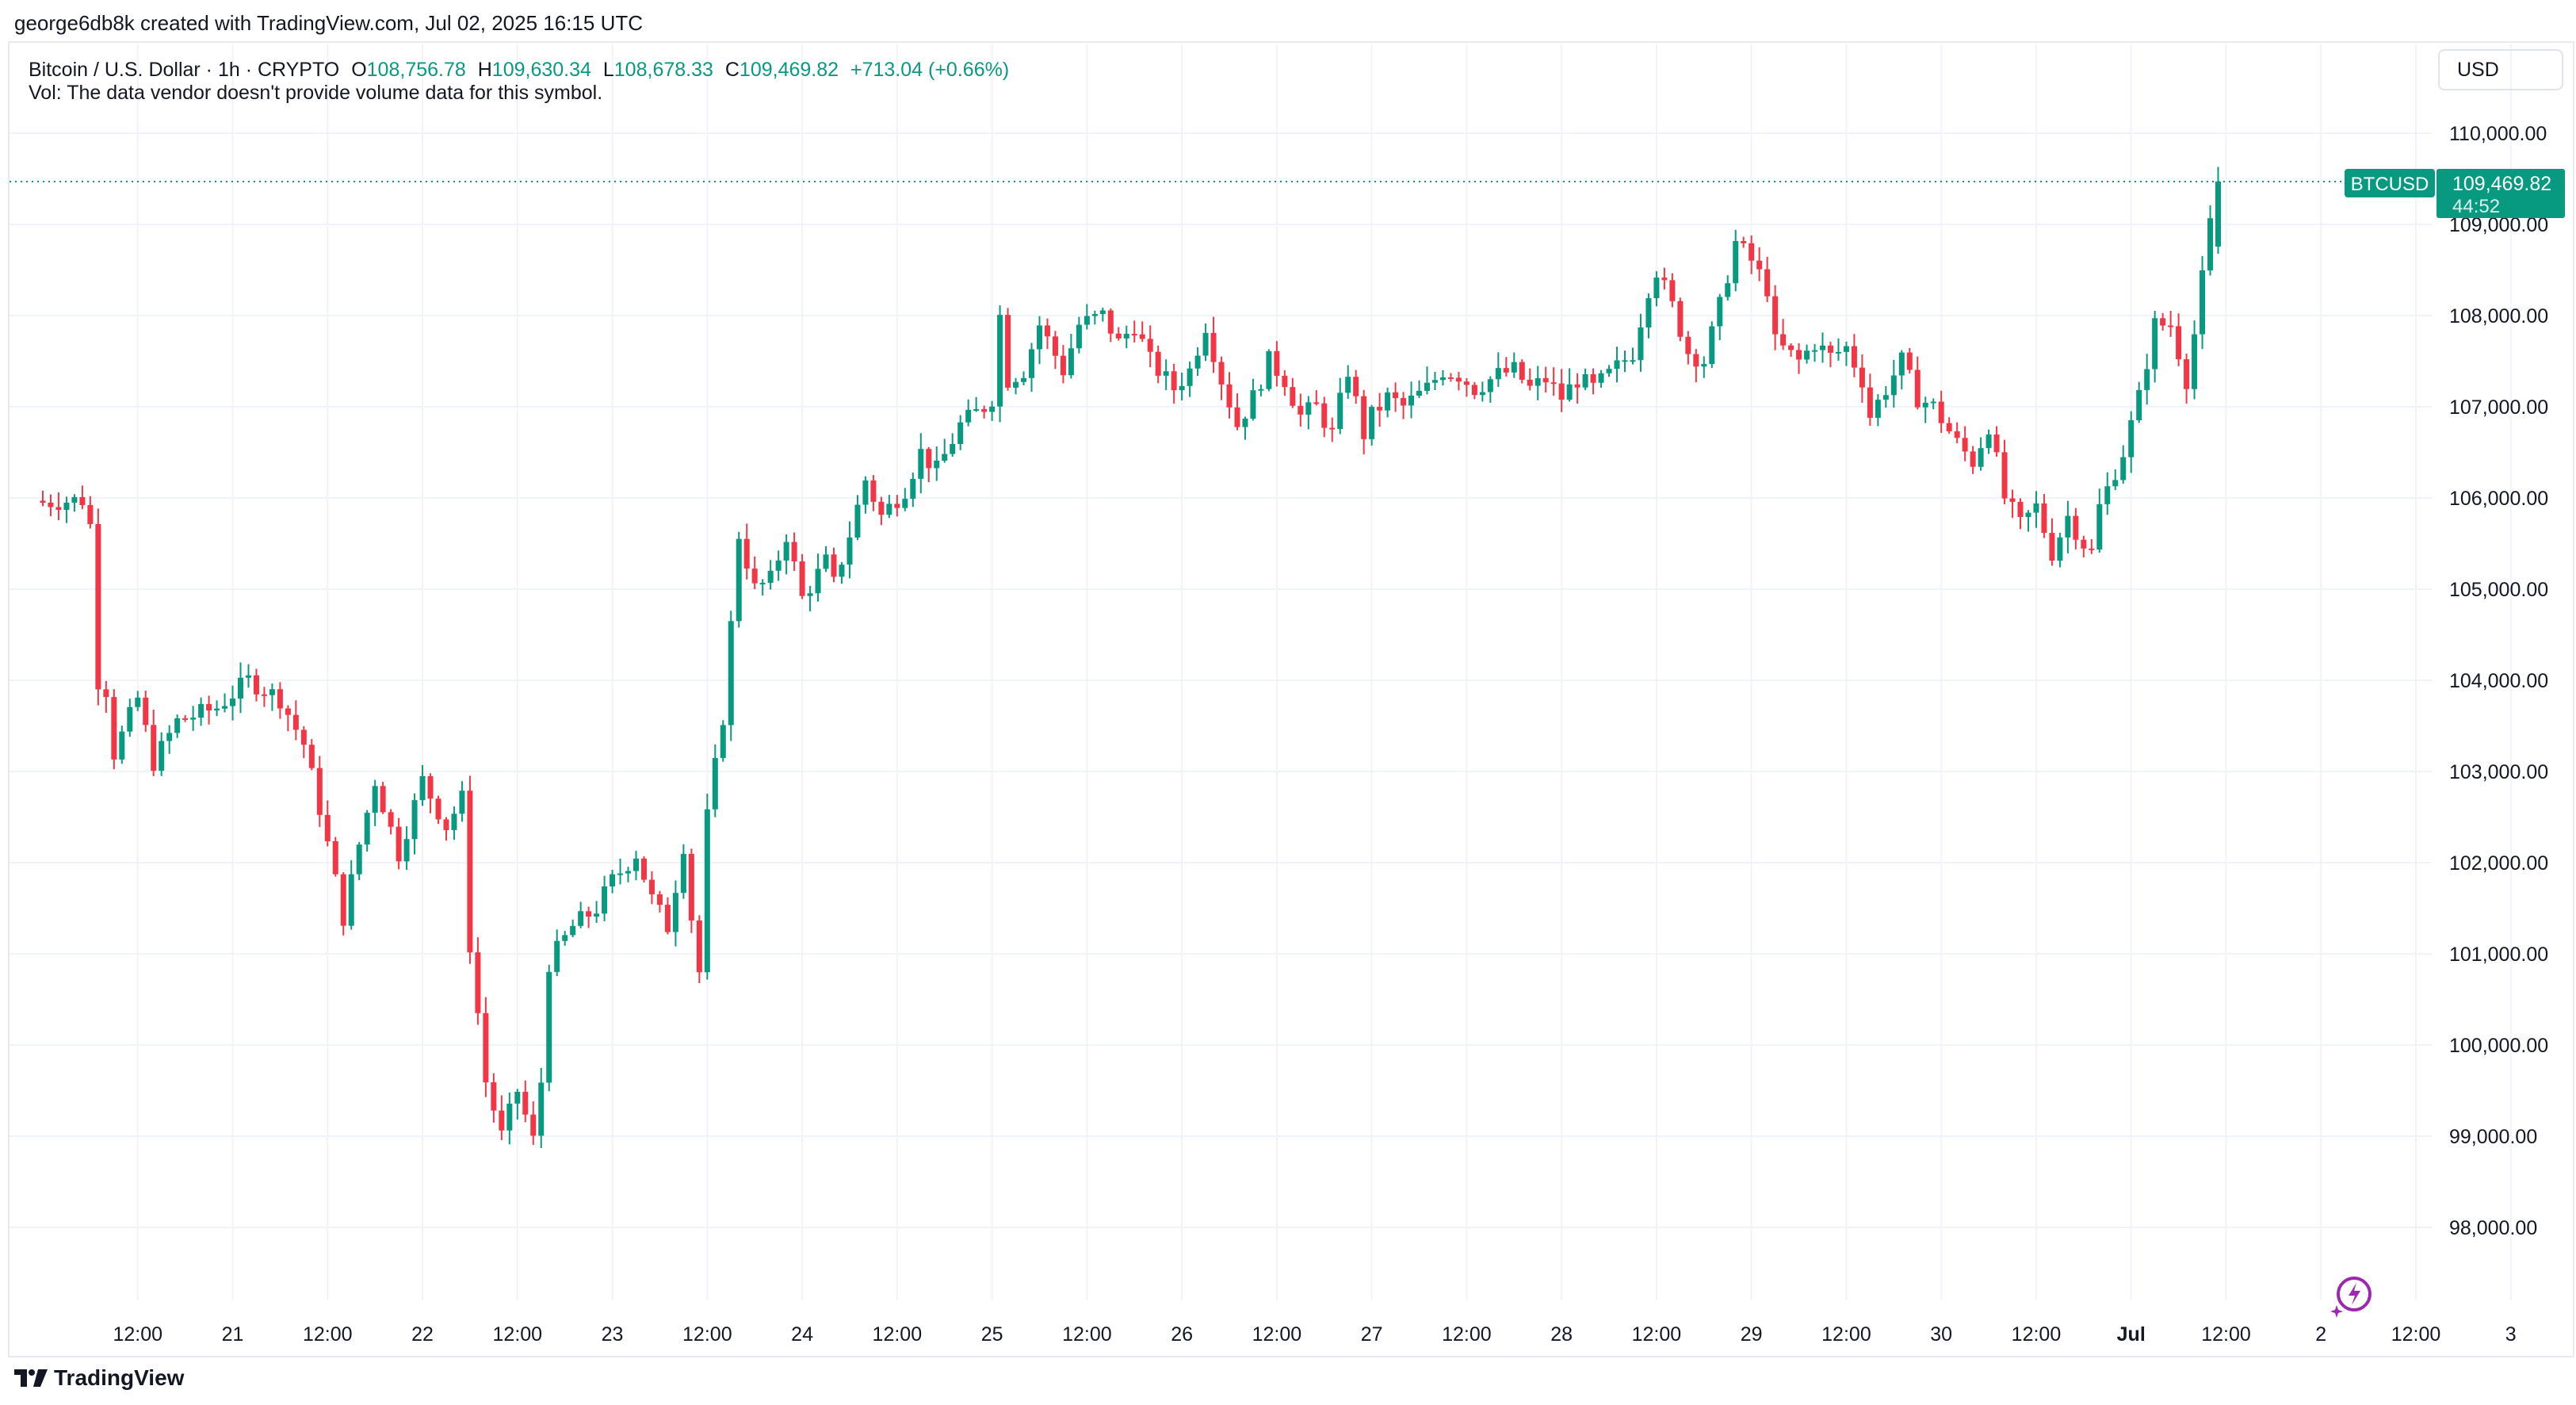  What do you see at coordinates (31, 1378) in the screenshot?
I see `tradingview-logo-icon` at bounding box center [31, 1378].